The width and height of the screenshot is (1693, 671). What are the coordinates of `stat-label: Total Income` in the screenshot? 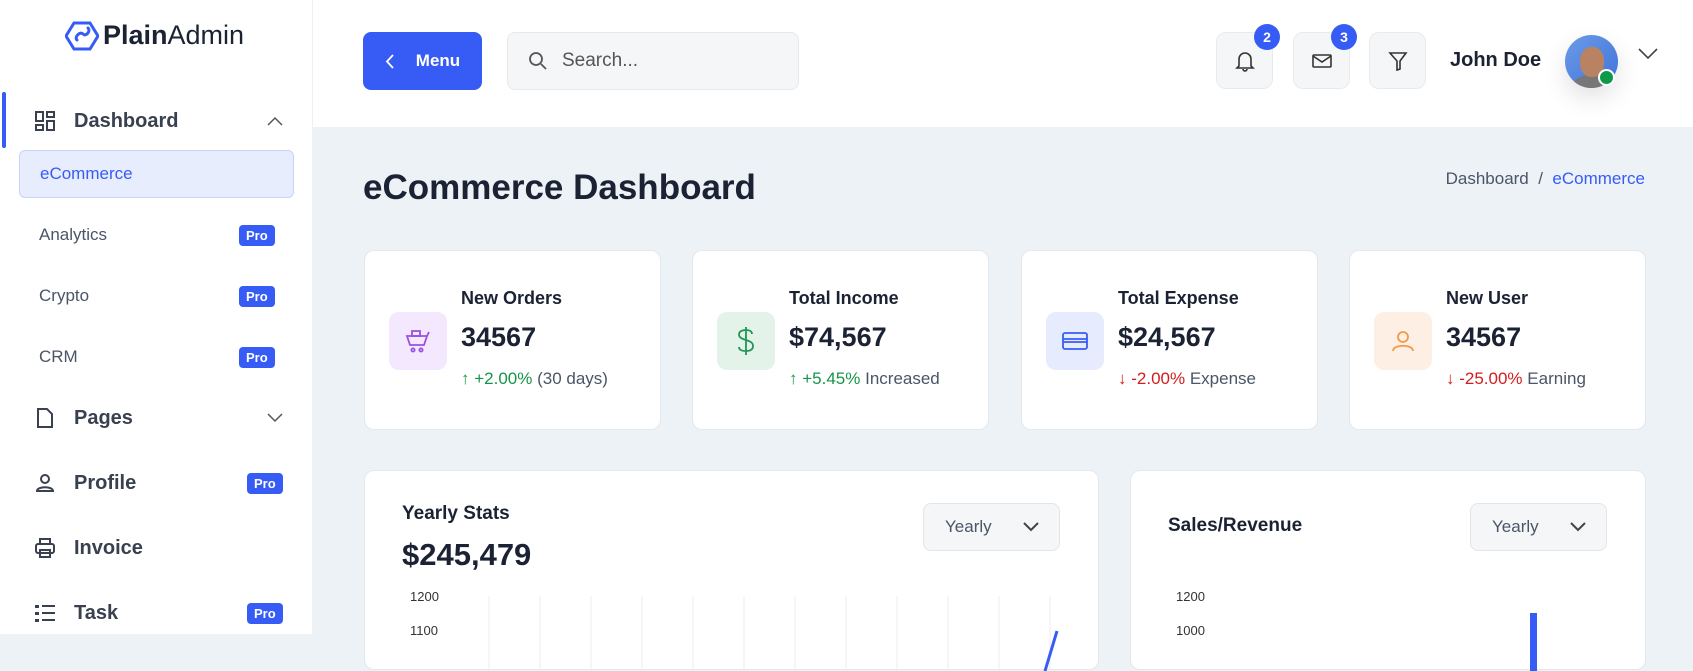 It's located at (844, 298).